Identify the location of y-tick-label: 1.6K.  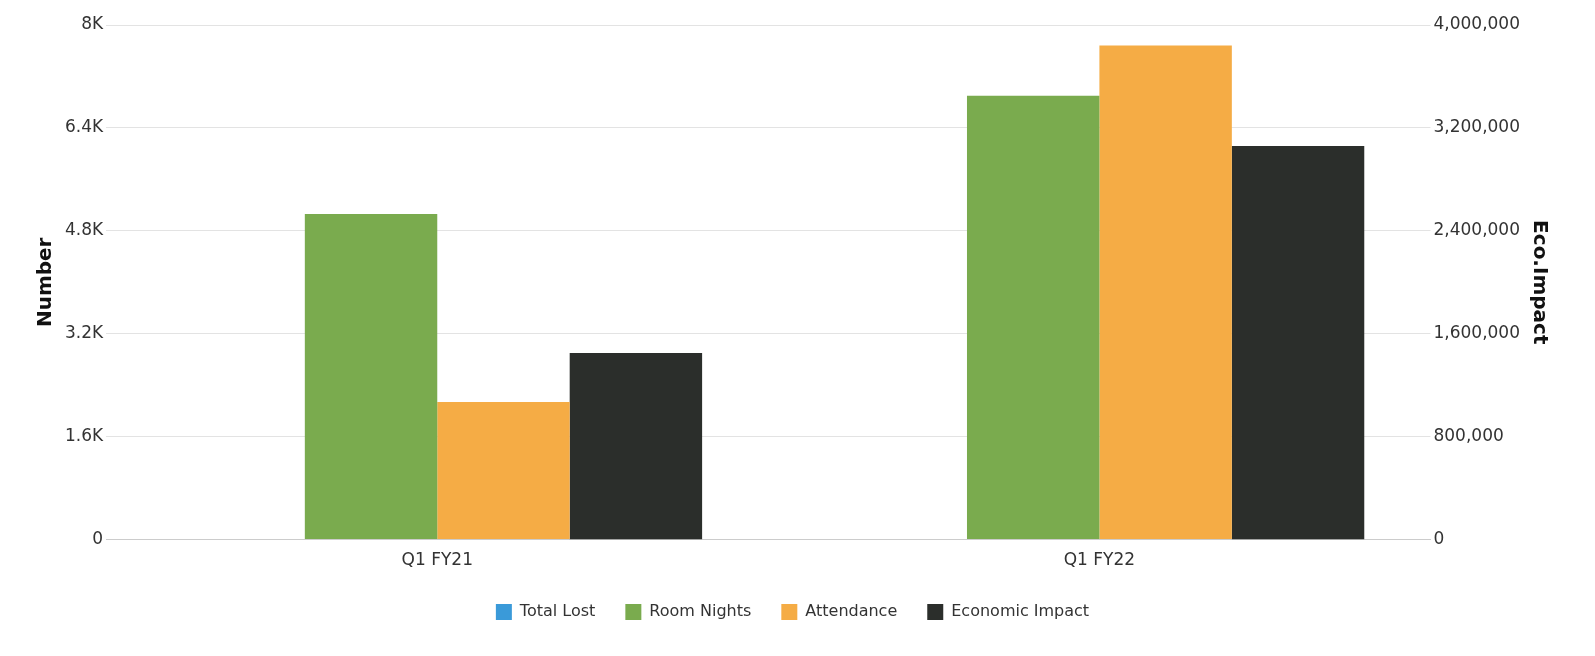
(85, 435).